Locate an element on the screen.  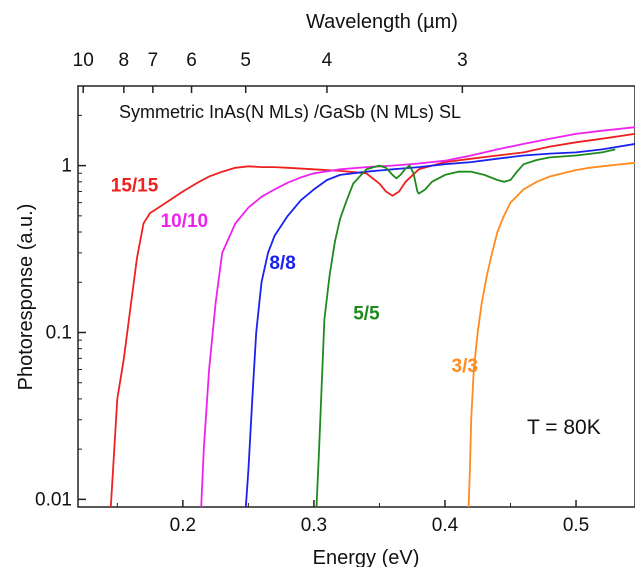
x-tick-label: 0.5 is located at coordinates (576, 525).